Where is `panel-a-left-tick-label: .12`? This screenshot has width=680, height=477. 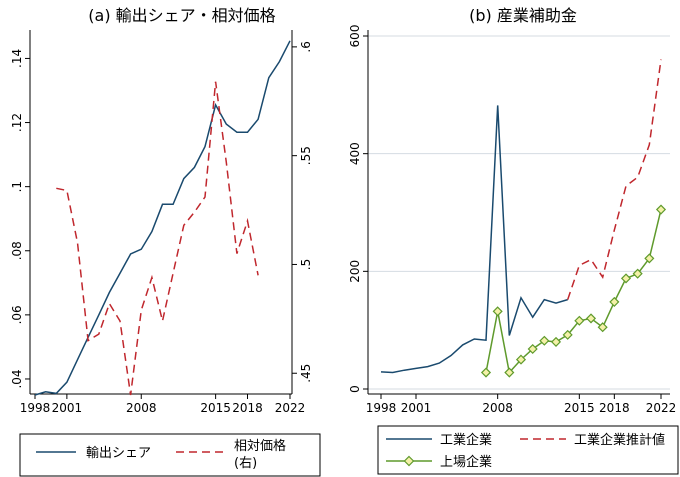 panel-a-left-tick-label: .12 is located at coordinates (17, 122).